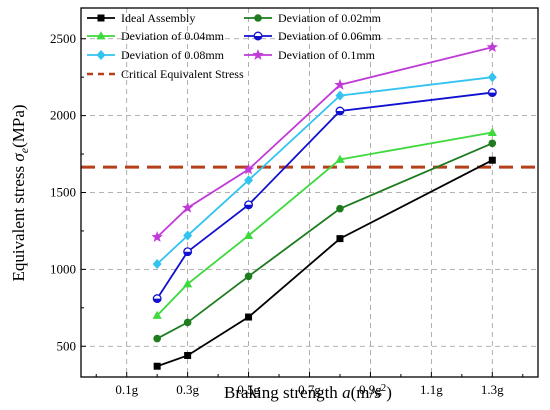  Describe the element at coordinates (330, 18) in the screenshot. I see `legend-label: Deviation of 0.02mm` at that location.